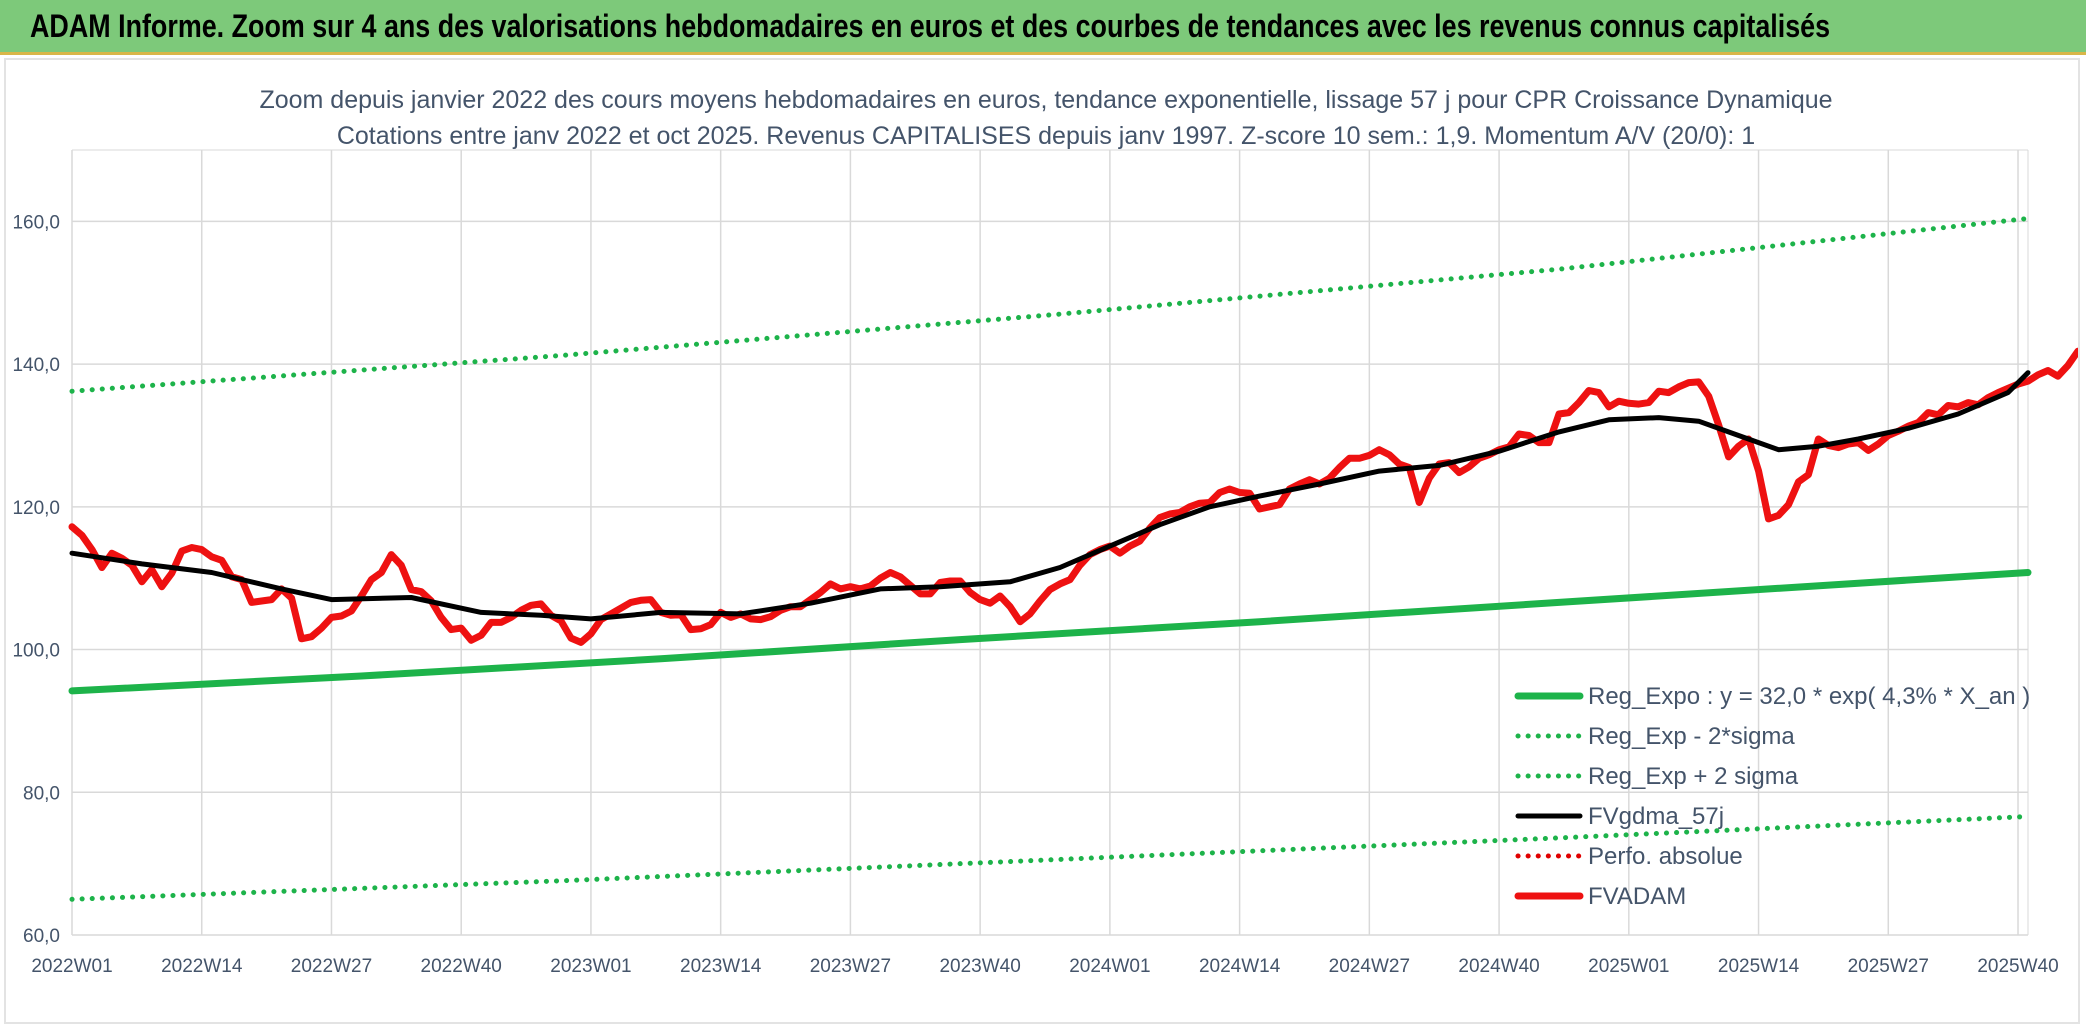  Describe the element at coordinates (1809, 696) in the screenshot. I see `legend-label: Reg_Expo : y = 32,0 * exp( 4,3% * X_an )` at that location.